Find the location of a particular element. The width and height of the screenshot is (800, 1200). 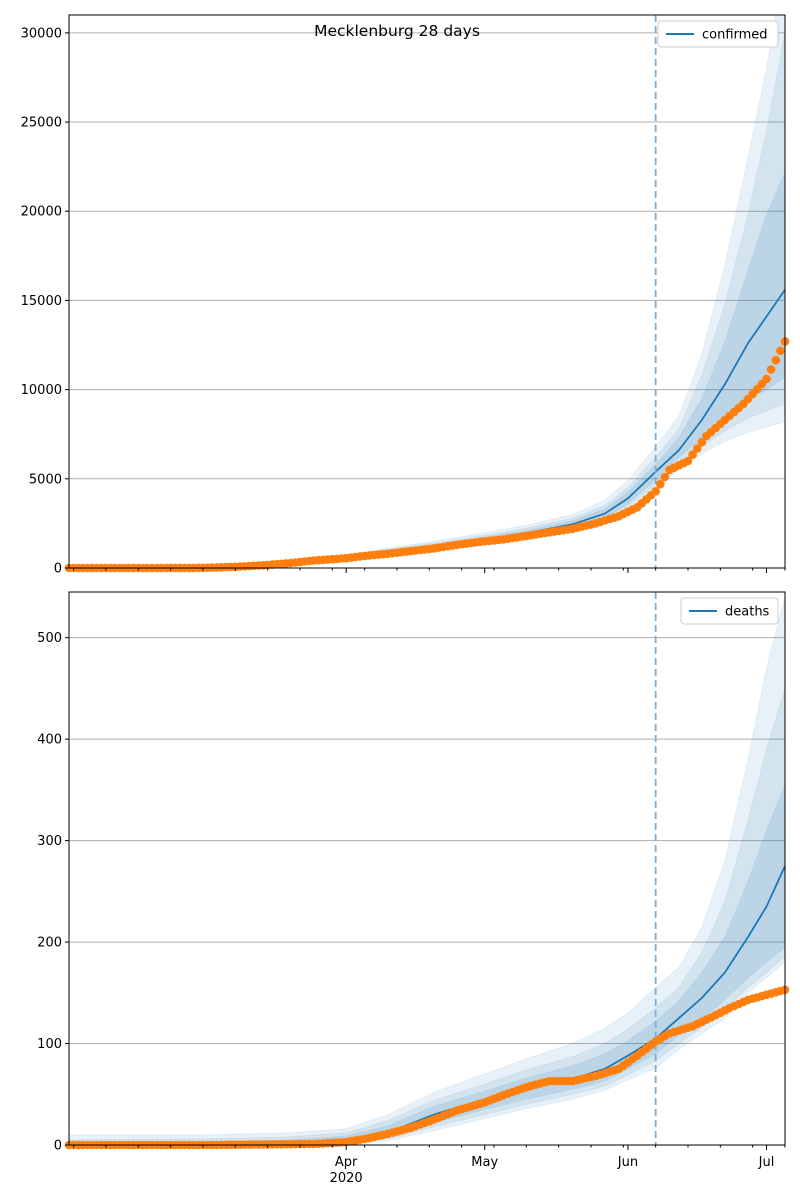

legend-label: confirmed is located at coordinates (735, 35).